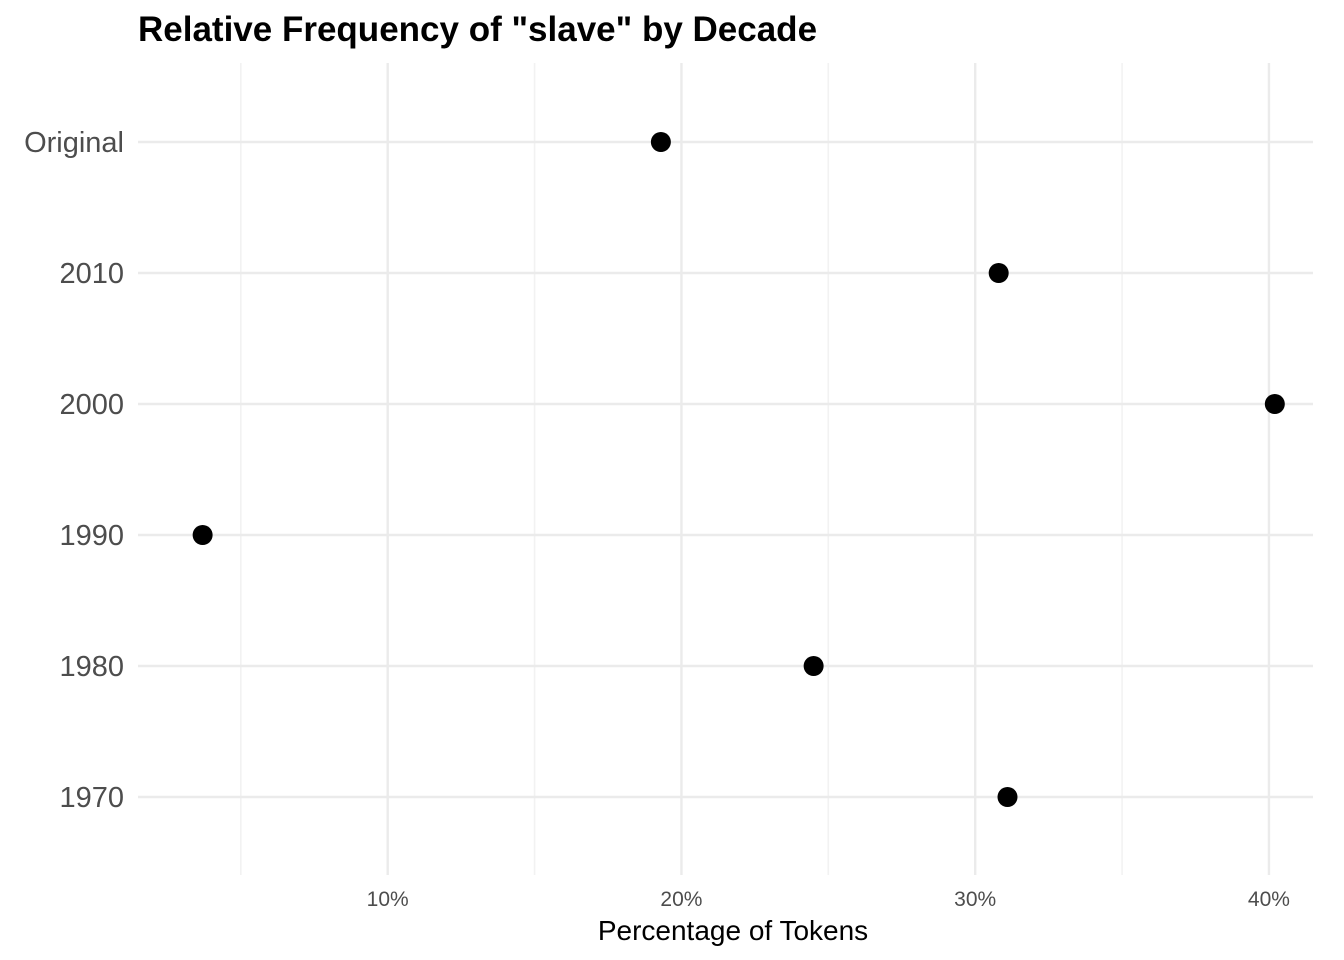 The height and width of the screenshot is (960, 1344). What do you see at coordinates (91, 405) in the screenshot?
I see `y-tick-label: 2000` at bounding box center [91, 405].